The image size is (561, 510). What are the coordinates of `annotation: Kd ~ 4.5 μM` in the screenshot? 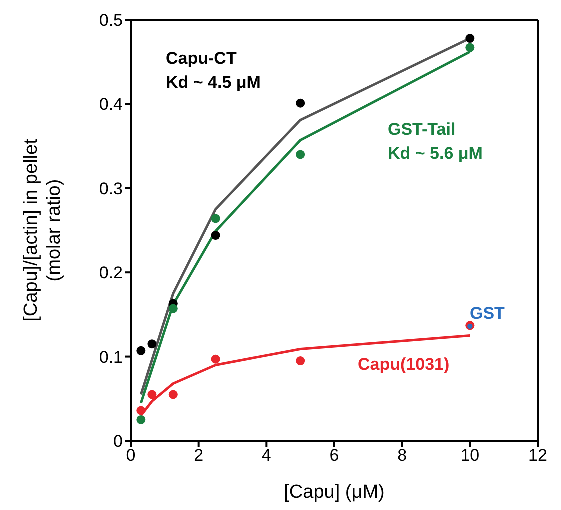 It's located at (213, 83).